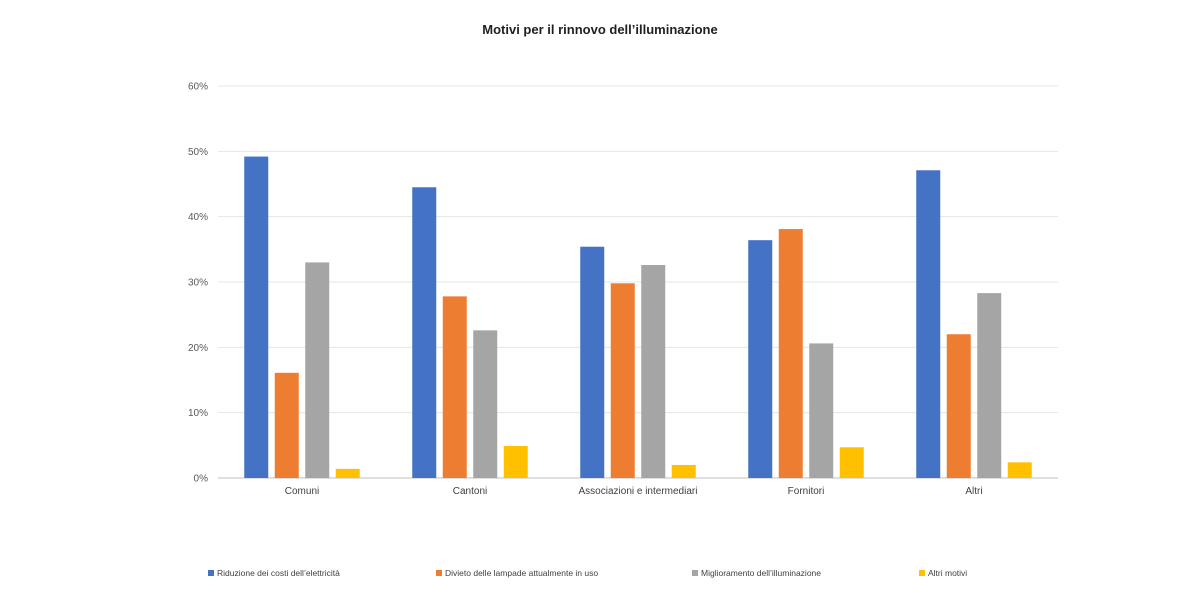  Describe the element at coordinates (198, 217) in the screenshot. I see `y-tick-label: 40%` at that location.